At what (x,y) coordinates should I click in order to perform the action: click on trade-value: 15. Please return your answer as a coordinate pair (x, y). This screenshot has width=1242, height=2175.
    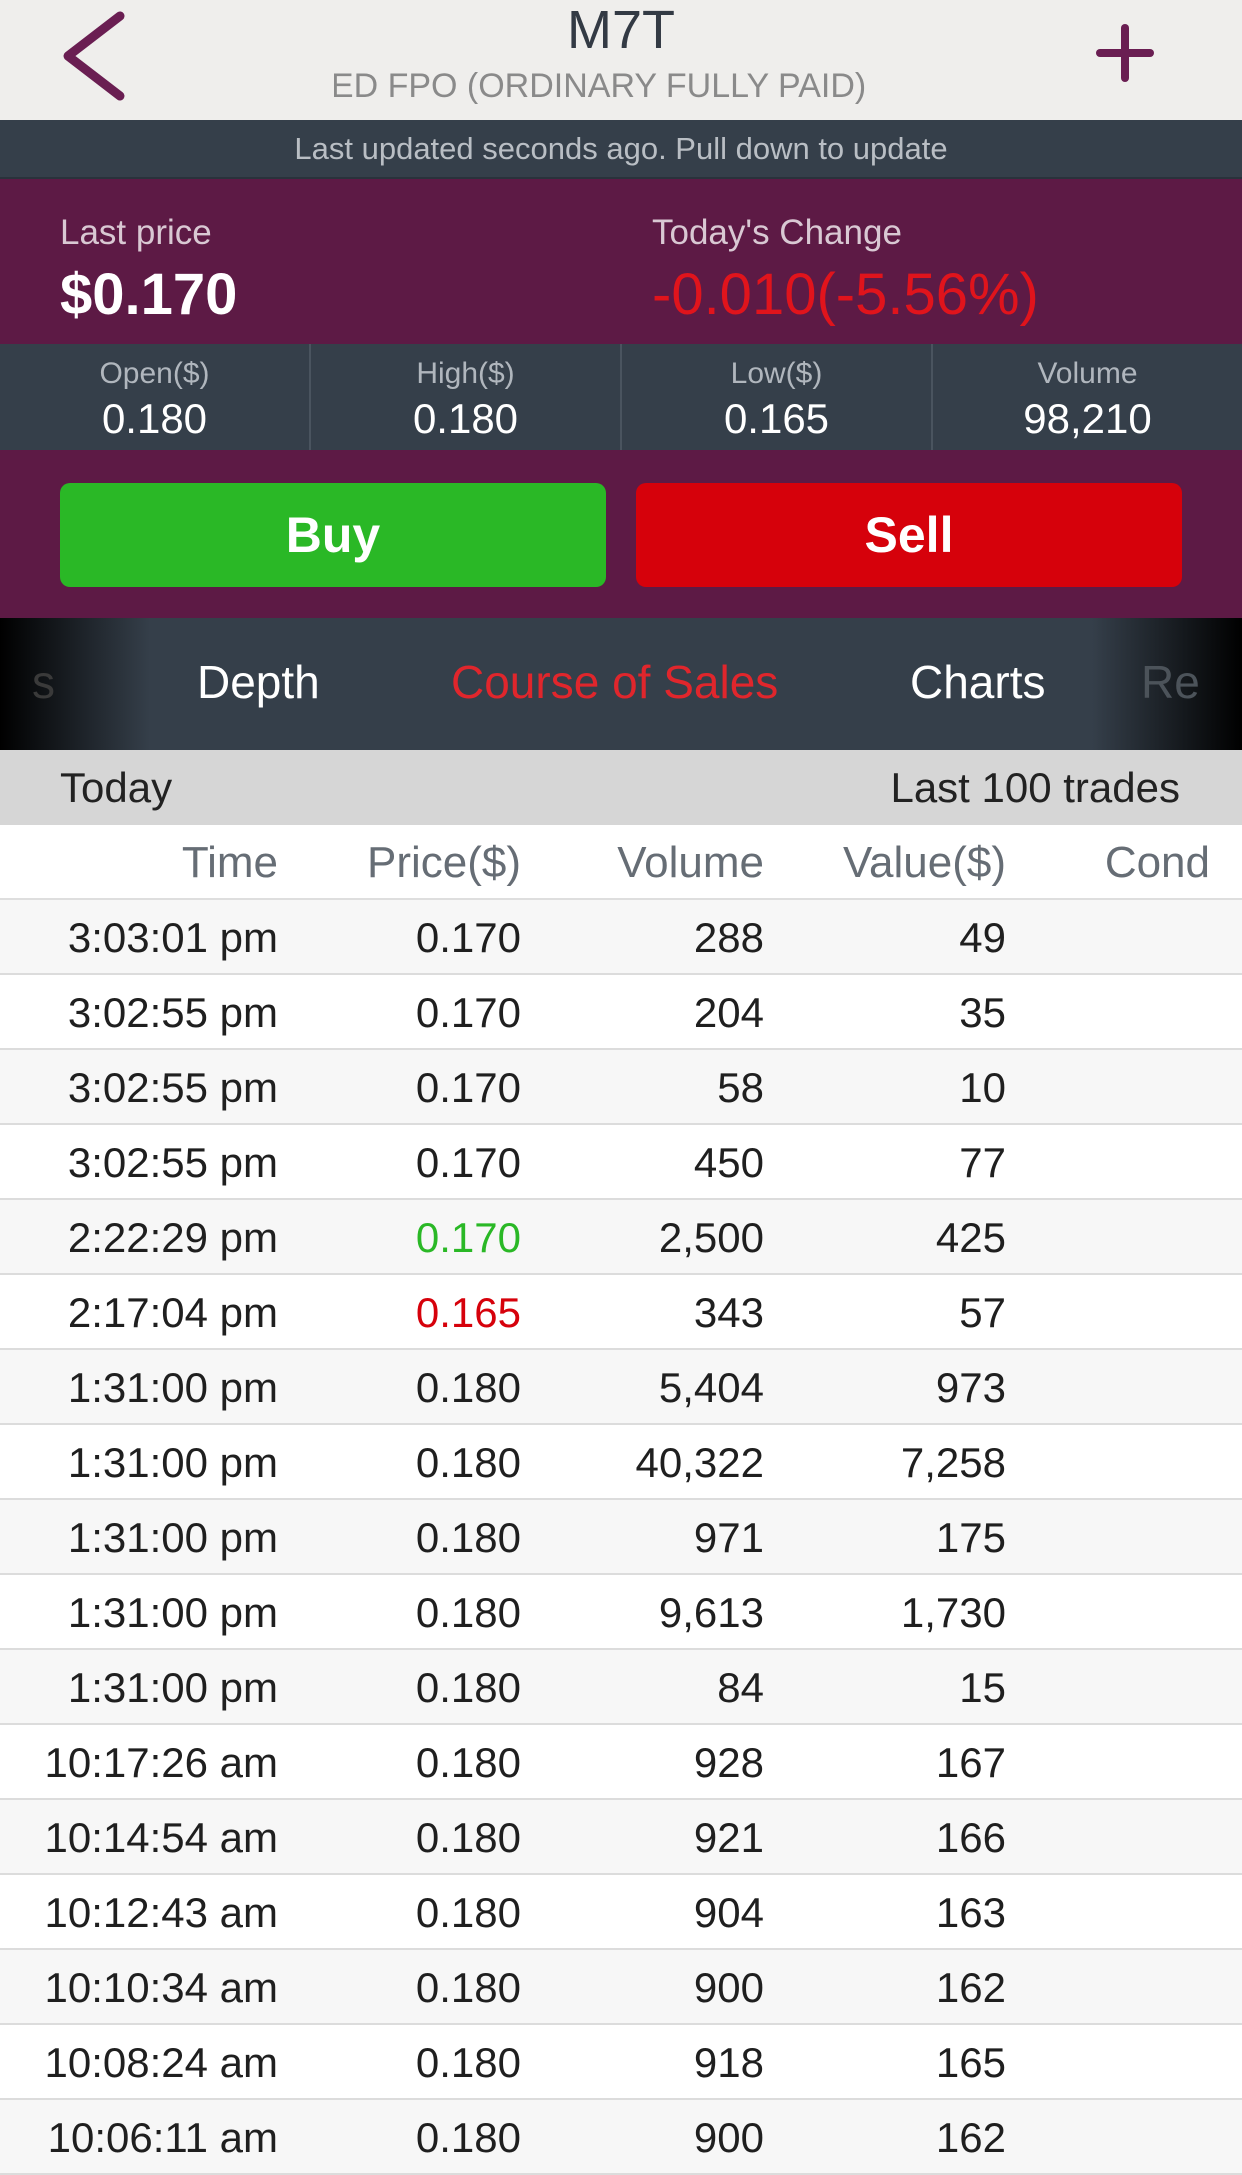
    Looking at the image, I should click on (982, 1687).